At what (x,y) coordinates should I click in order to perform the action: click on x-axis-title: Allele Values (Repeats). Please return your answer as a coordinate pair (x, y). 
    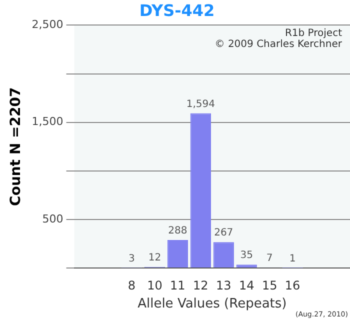
    Looking at the image, I should click on (212, 304).